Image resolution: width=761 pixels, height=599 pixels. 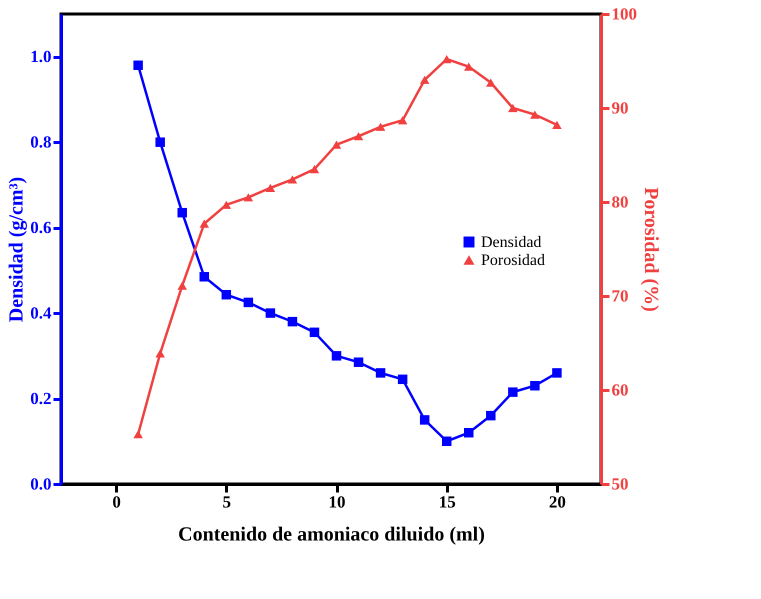 What do you see at coordinates (511, 242) in the screenshot?
I see `legend-label: Densidad` at bounding box center [511, 242].